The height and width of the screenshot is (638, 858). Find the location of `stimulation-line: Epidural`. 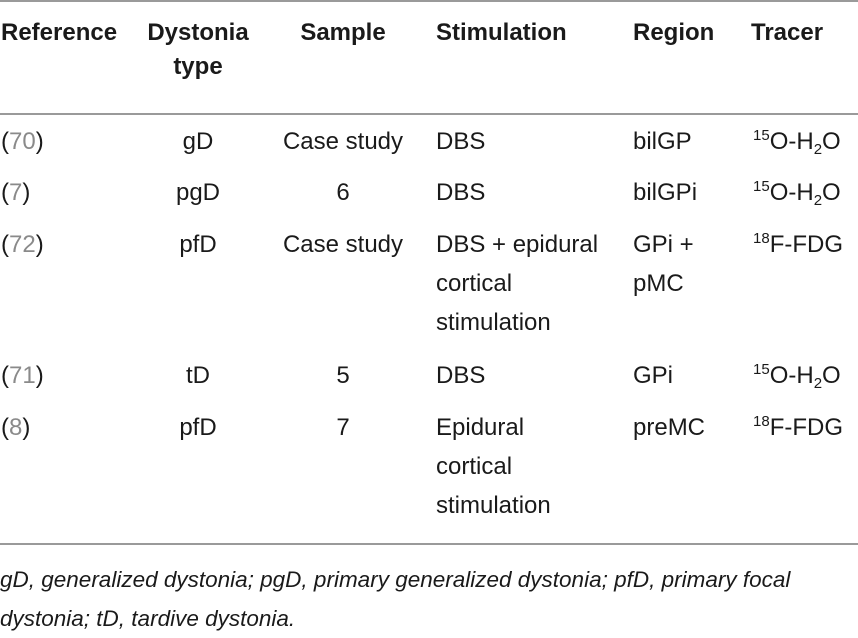

stimulation-line: Epidural is located at coordinates (480, 427).